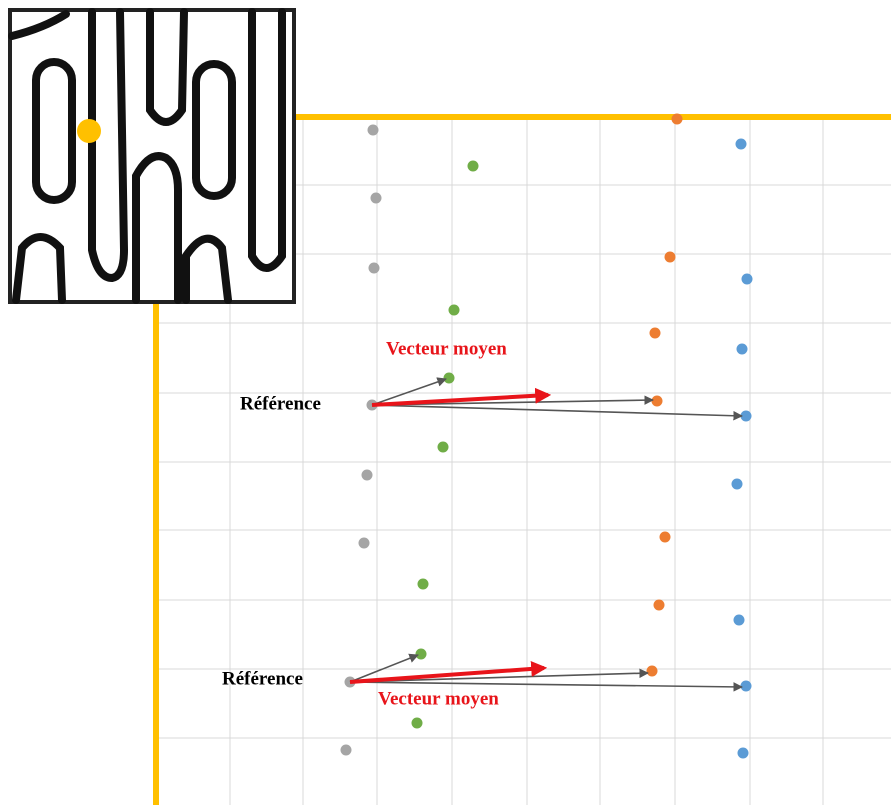  What do you see at coordinates (450, 535) in the screenshot?
I see `mean-arrows` at bounding box center [450, 535].